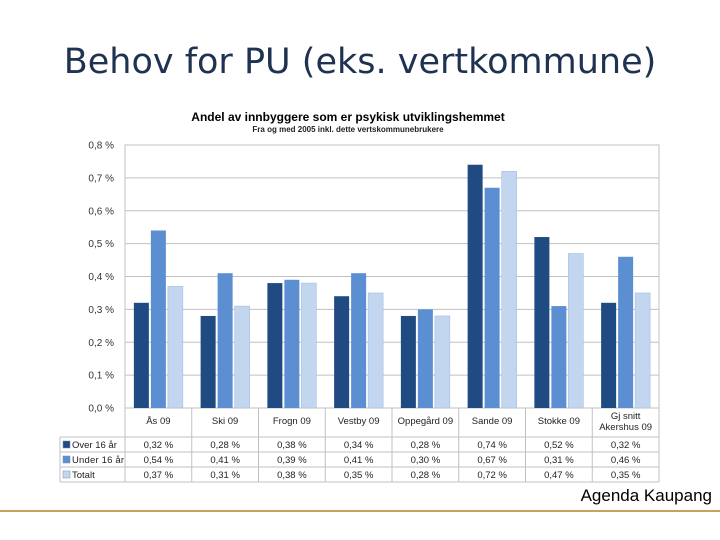  What do you see at coordinates (101, 376) in the screenshot?
I see `y-tick-label: 0,1 %` at bounding box center [101, 376].